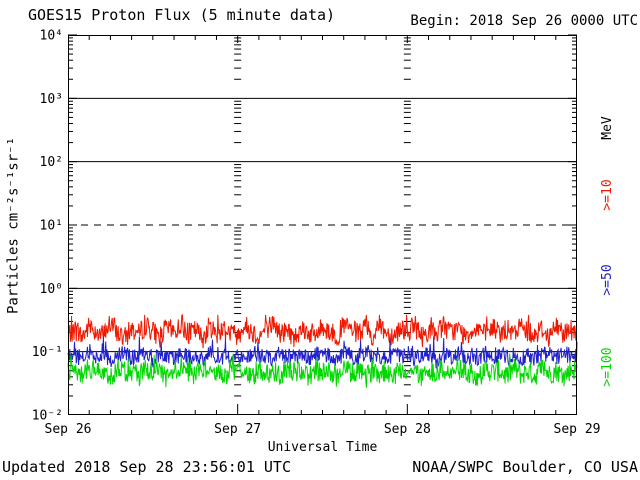 The width and height of the screenshot is (640, 480). I want to click on data-source-label: NOAA/SWPC Boulder, CO USA, so click(525, 467).